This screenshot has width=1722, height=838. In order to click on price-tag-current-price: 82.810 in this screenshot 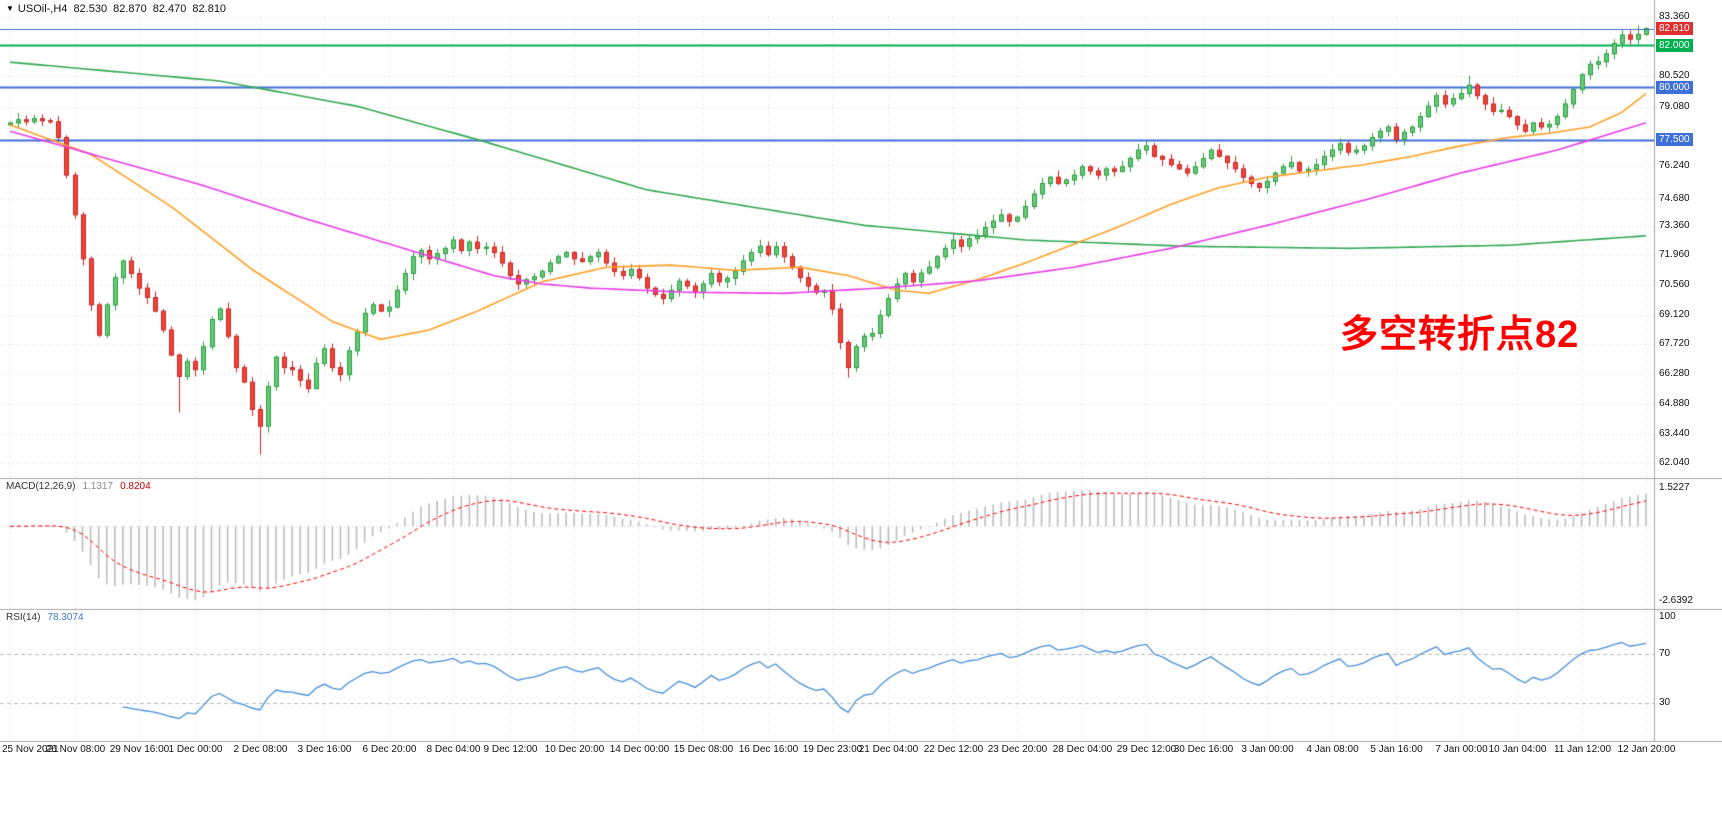, I will do `click(1674, 28)`.